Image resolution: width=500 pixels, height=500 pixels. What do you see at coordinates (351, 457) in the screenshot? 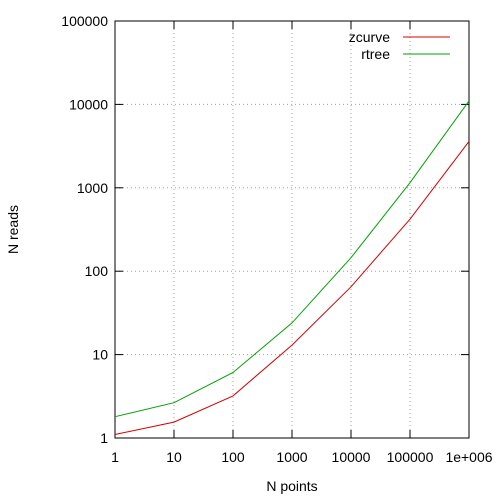
I see `x-tick-label: 10000` at bounding box center [351, 457].